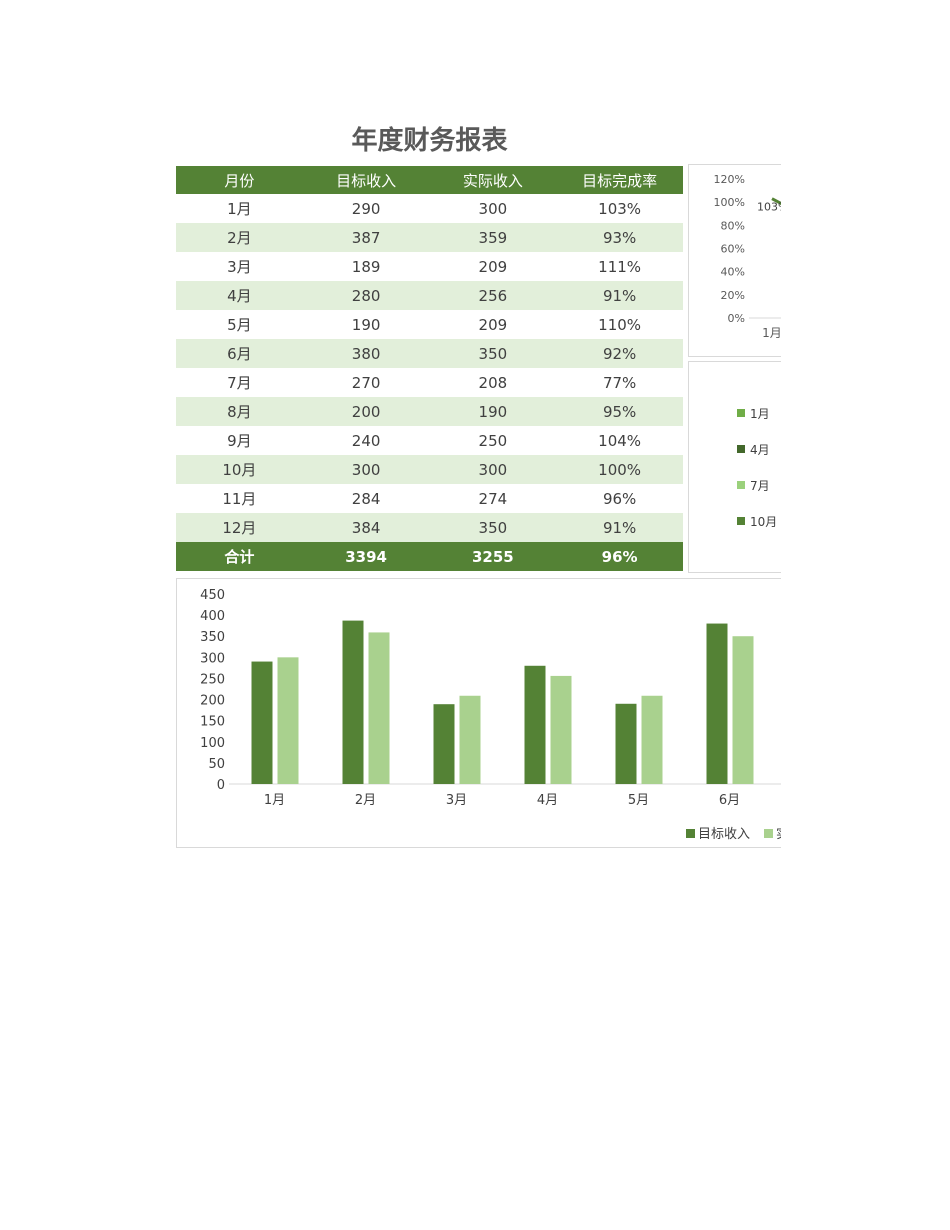 Image resolution: width=950 pixels, height=1230 pixels. Describe the element at coordinates (493, 353) in the screenshot. I see `table-cell: 350` at that location.